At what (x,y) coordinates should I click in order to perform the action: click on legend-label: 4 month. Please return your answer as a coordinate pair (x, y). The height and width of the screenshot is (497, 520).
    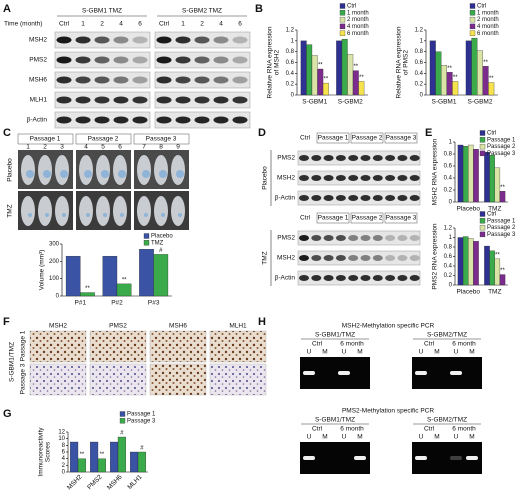
    Looking at the image, I should click on (488, 27).